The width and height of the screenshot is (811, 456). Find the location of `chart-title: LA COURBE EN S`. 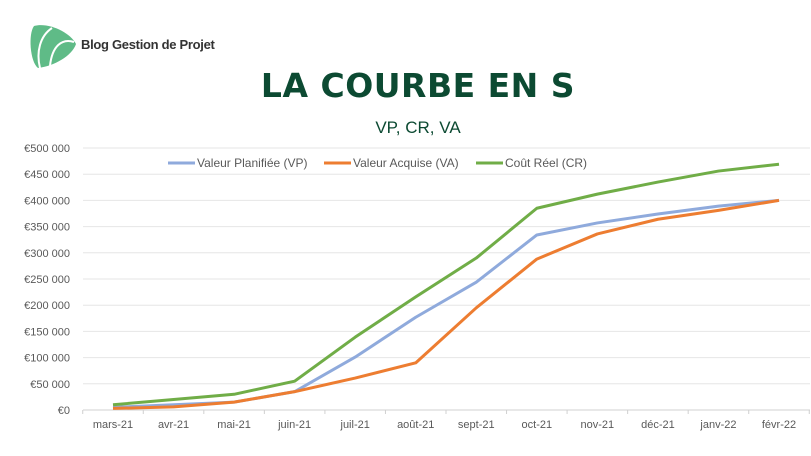

chart-title: LA COURBE EN S is located at coordinates (418, 85).